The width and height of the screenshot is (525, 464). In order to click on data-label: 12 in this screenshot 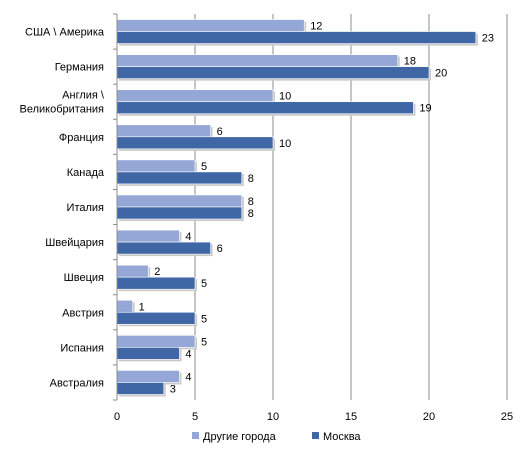, I will do `click(316, 27)`.